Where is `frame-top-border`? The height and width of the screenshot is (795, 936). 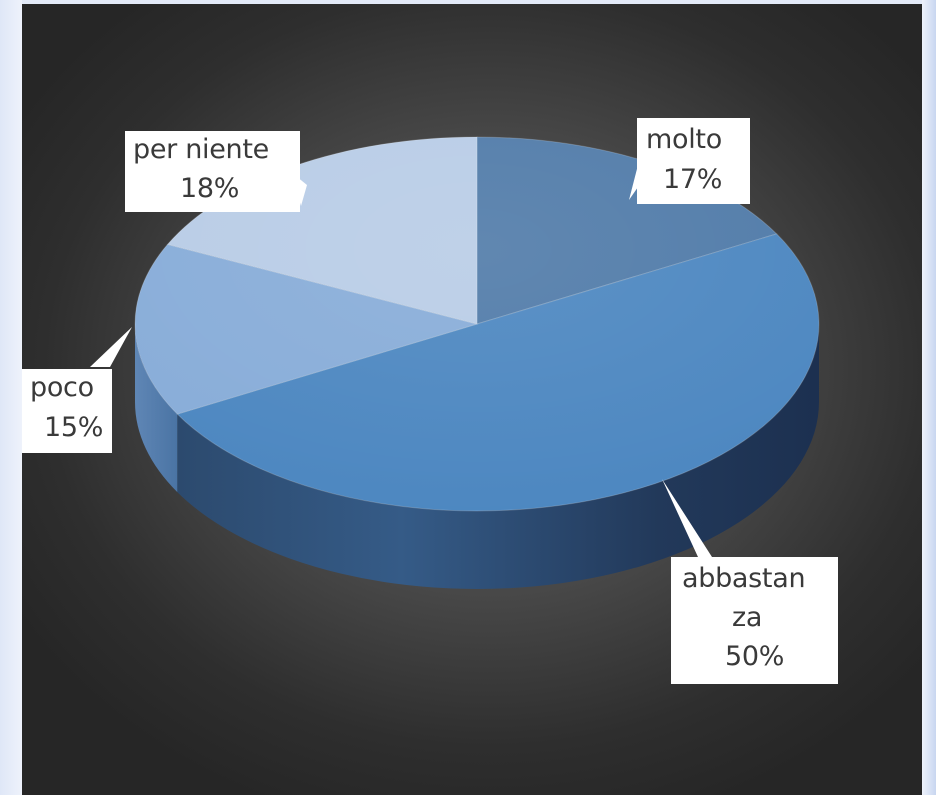 frame-top-border is located at coordinates (468, 2).